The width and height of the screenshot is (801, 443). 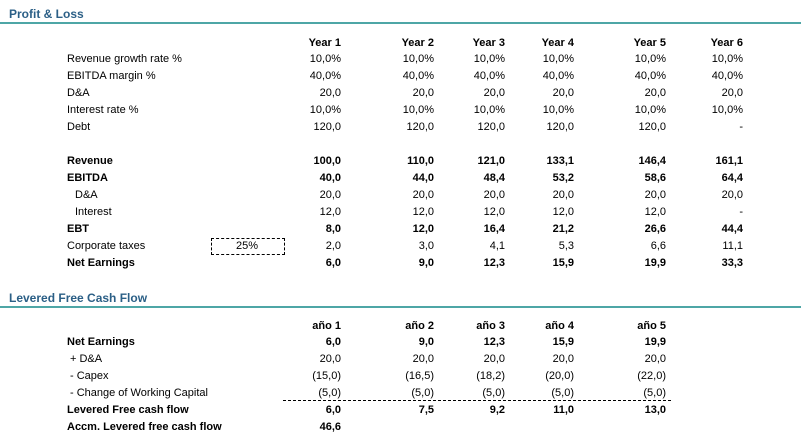 I want to click on column-header: año 2, so click(x=419, y=326).